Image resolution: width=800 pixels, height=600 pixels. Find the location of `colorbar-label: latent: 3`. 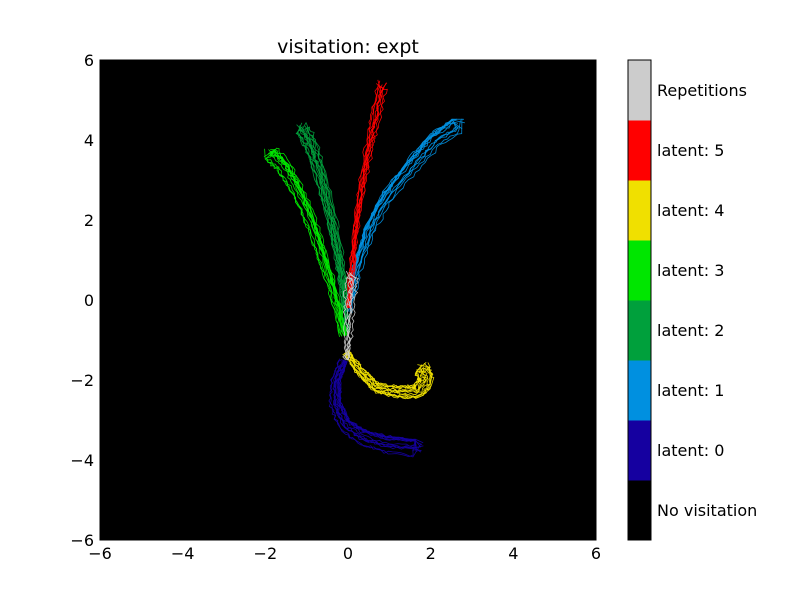

colorbar-label: latent: 3 is located at coordinates (690, 270).